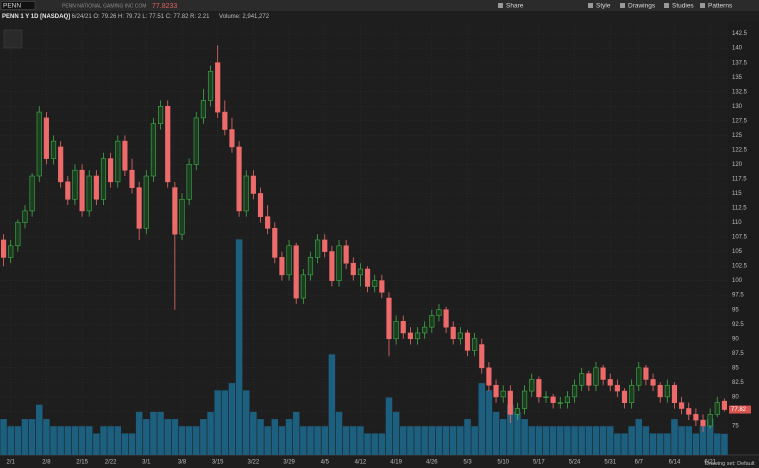  I want to click on x-tick-label: 6/14, so click(675, 463).